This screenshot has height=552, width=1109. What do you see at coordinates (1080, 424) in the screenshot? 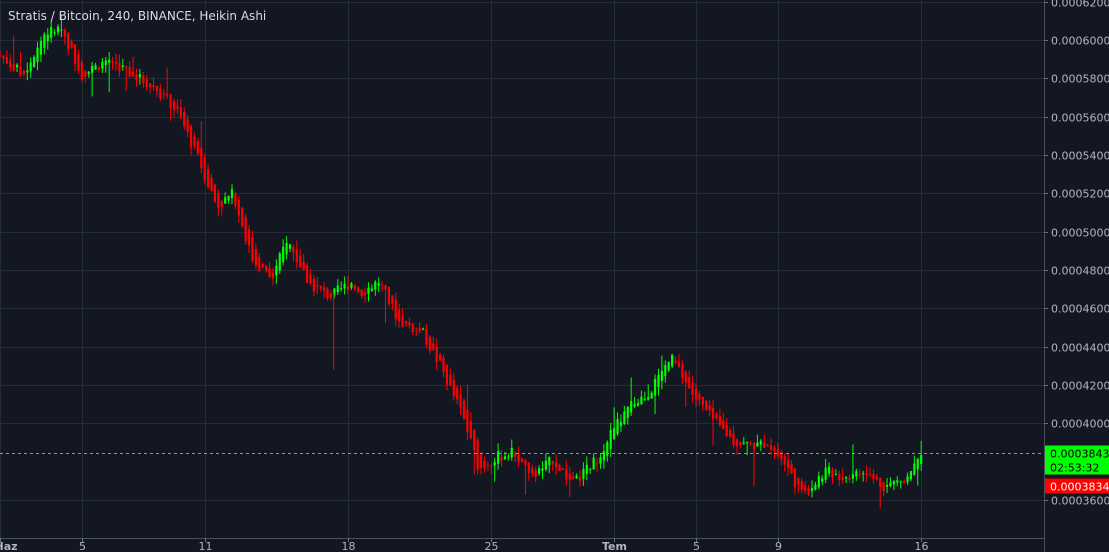
I see `y-tick-label: 0.0004000` at bounding box center [1080, 424].